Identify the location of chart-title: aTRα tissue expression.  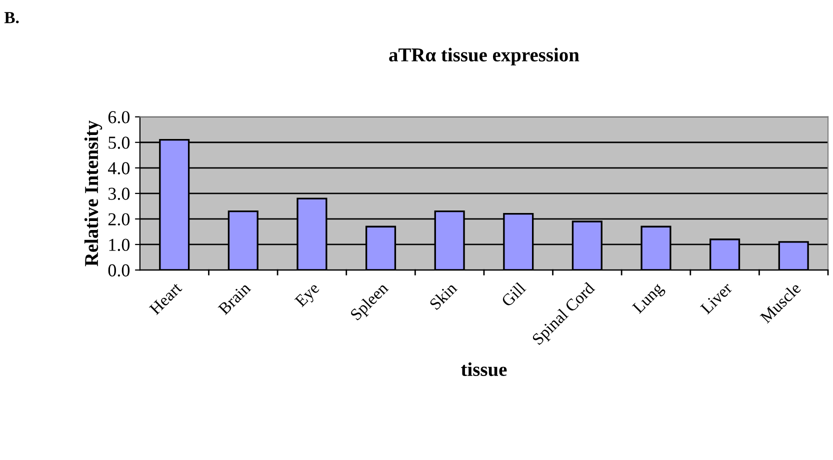
(484, 57).